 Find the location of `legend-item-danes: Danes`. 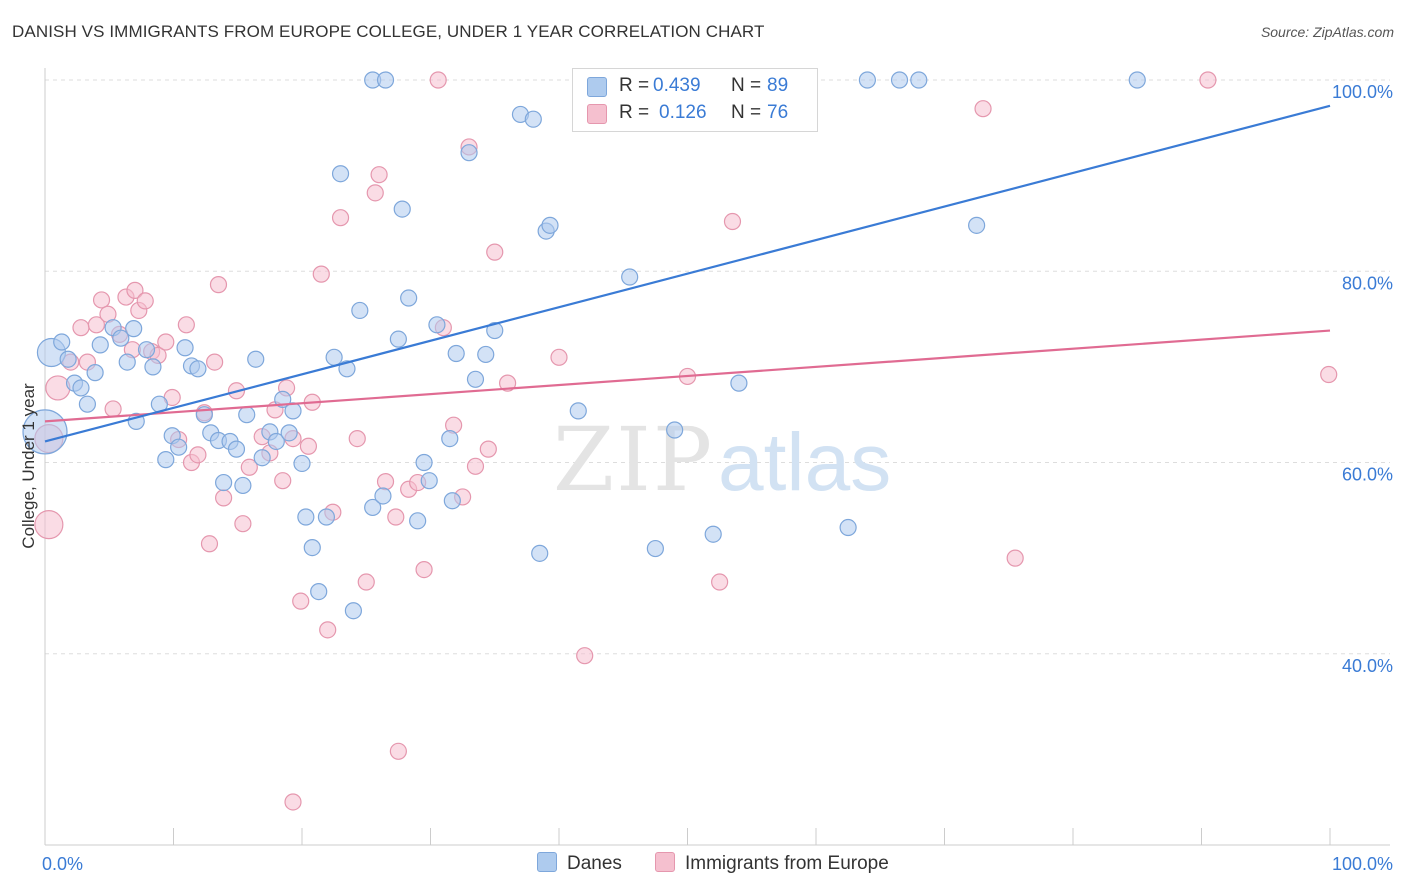

legend-item-danes: Danes is located at coordinates (579, 864).